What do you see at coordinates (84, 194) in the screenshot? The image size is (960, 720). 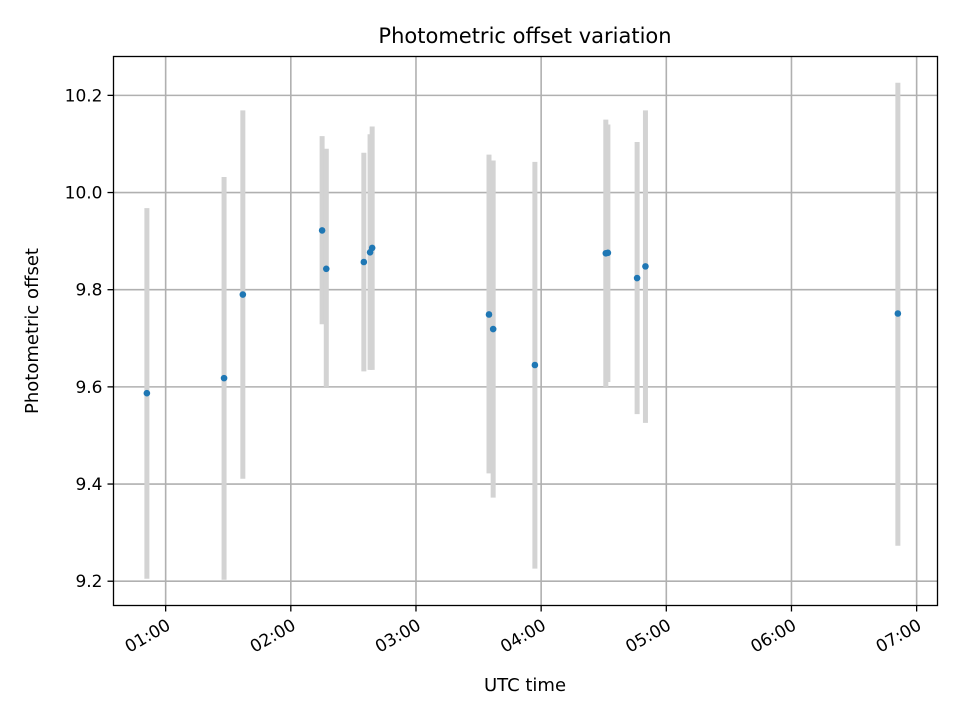 I see `y-tick-label: 10.0` at bounding box center [84, 194].